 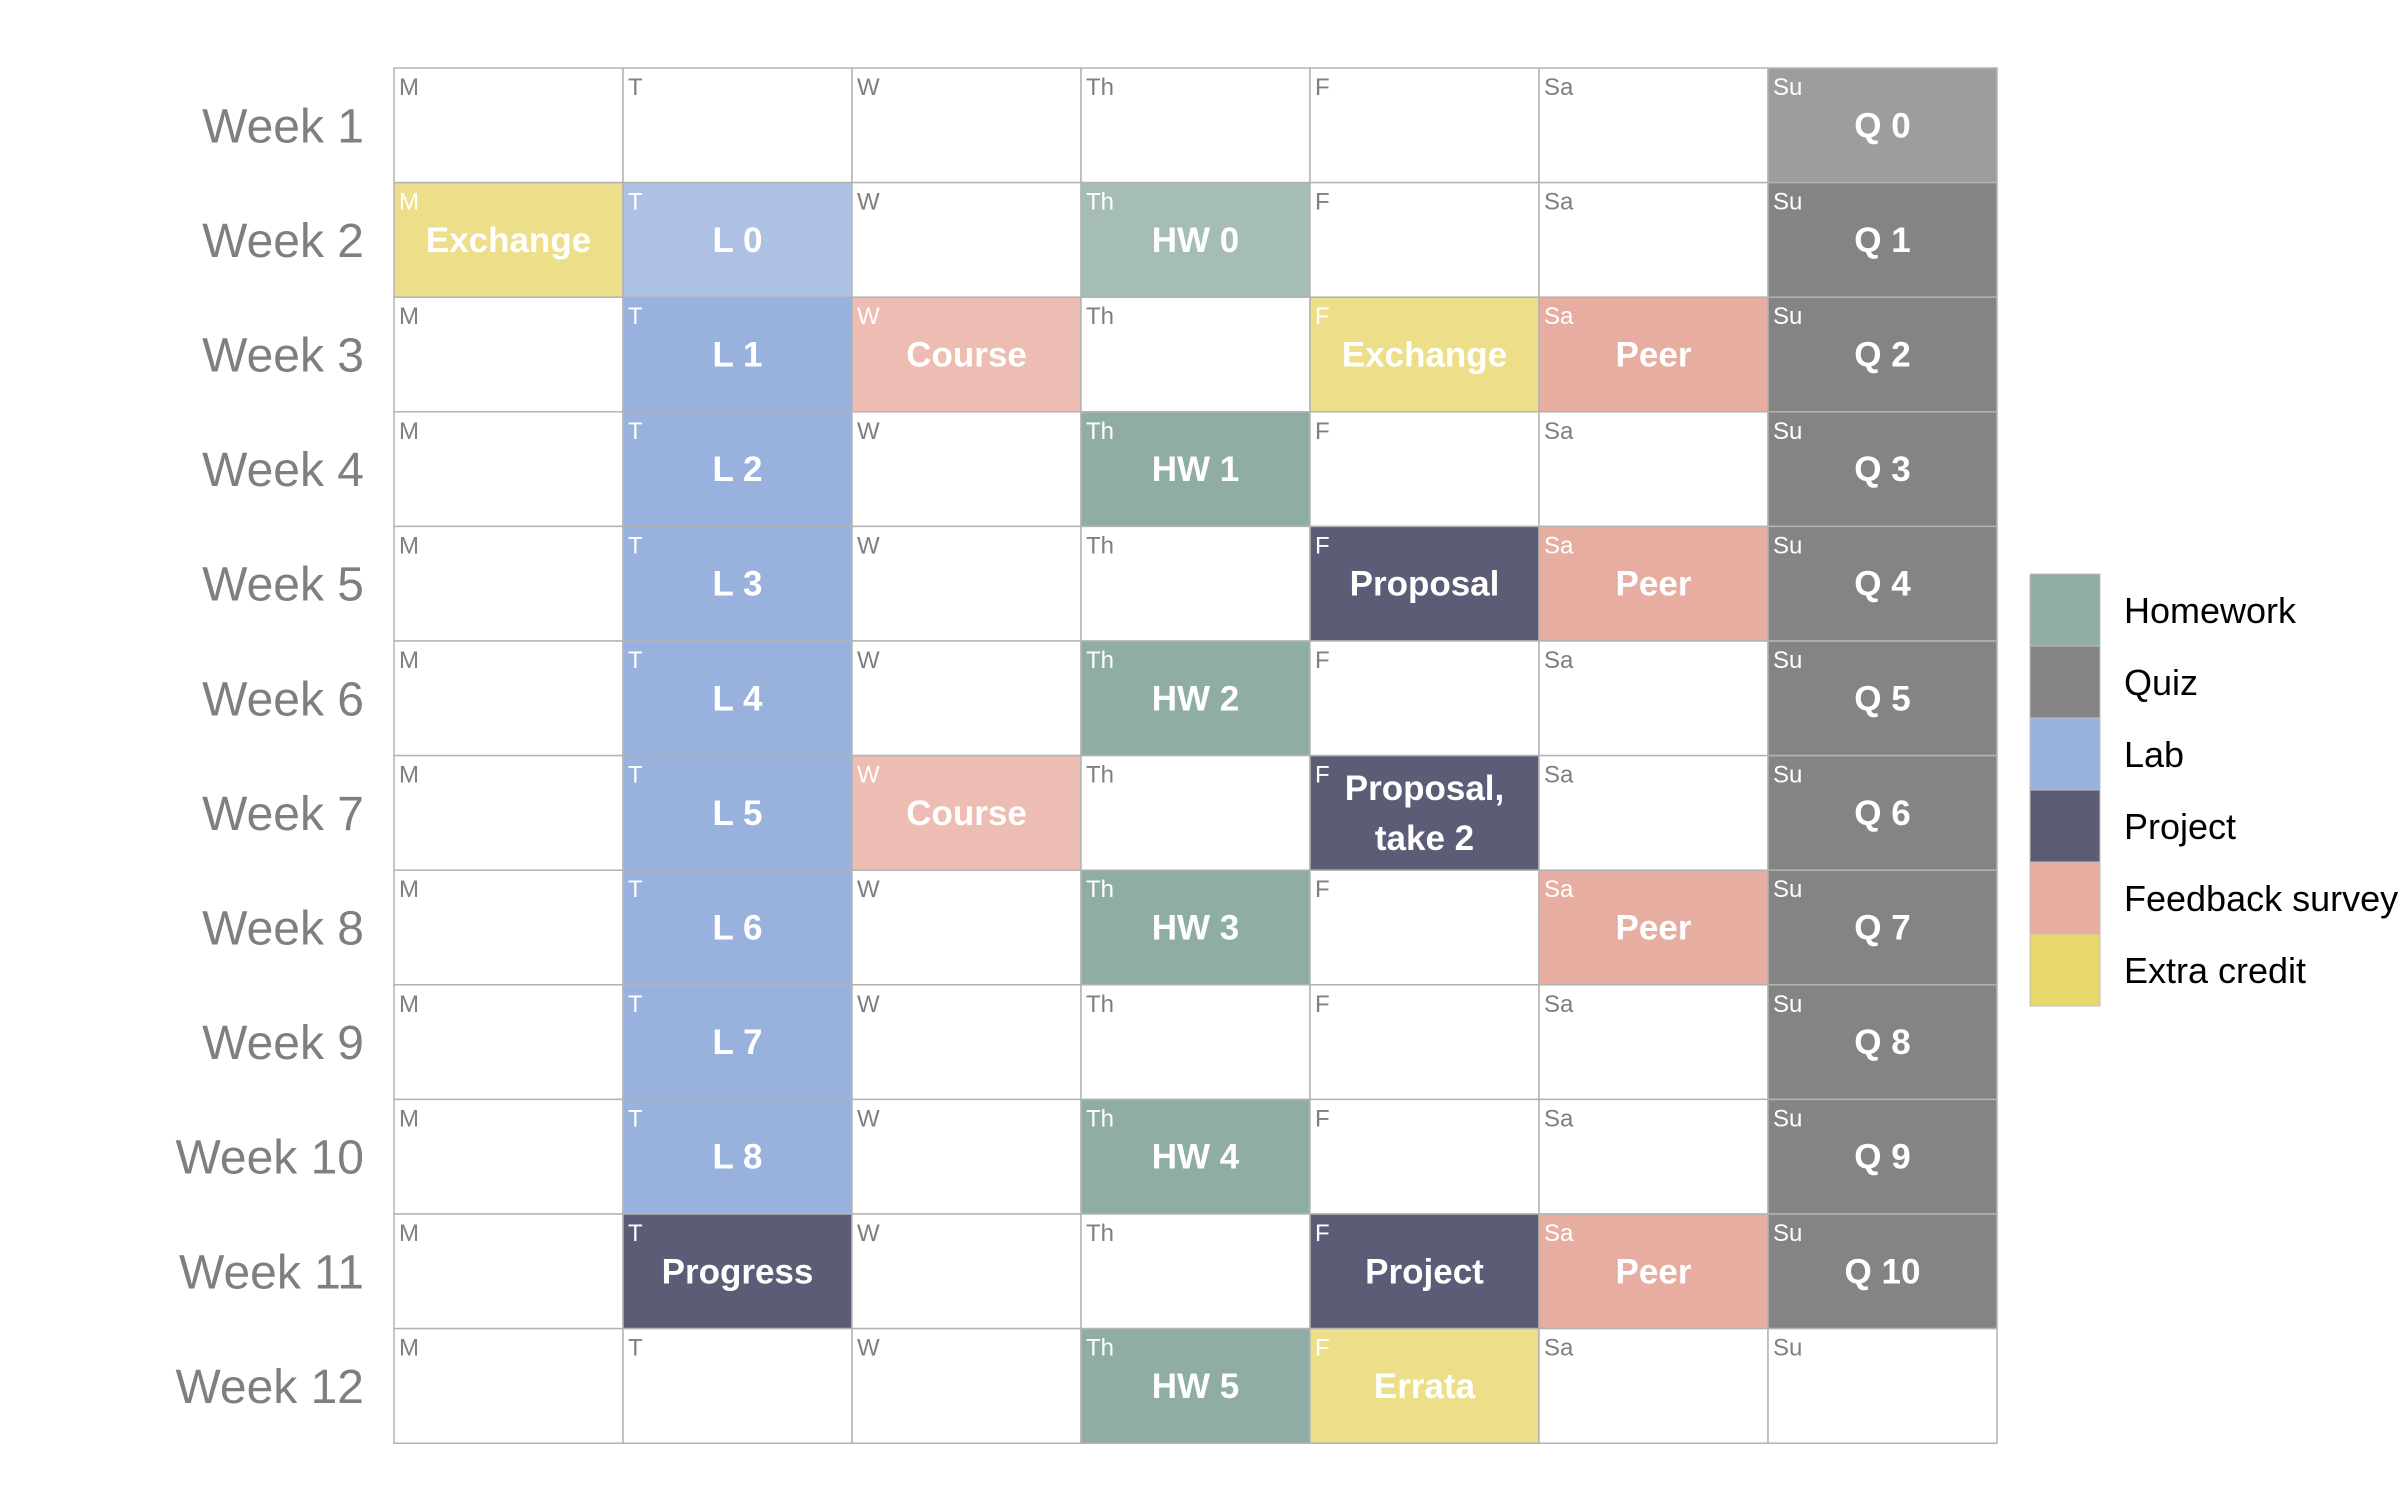 I want to click on event-label: Project, so click(x=1424, y=1271).